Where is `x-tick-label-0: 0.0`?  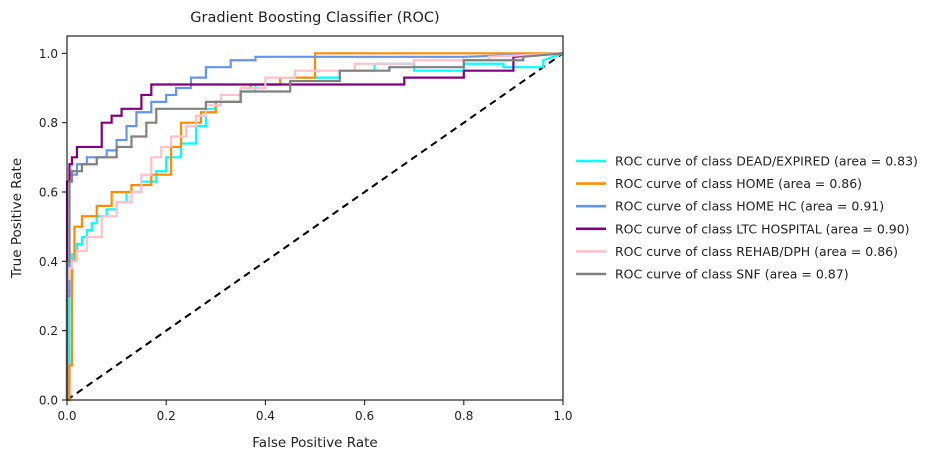 x-tick-label-0: 0.0 is located at coordinates (66, 416).